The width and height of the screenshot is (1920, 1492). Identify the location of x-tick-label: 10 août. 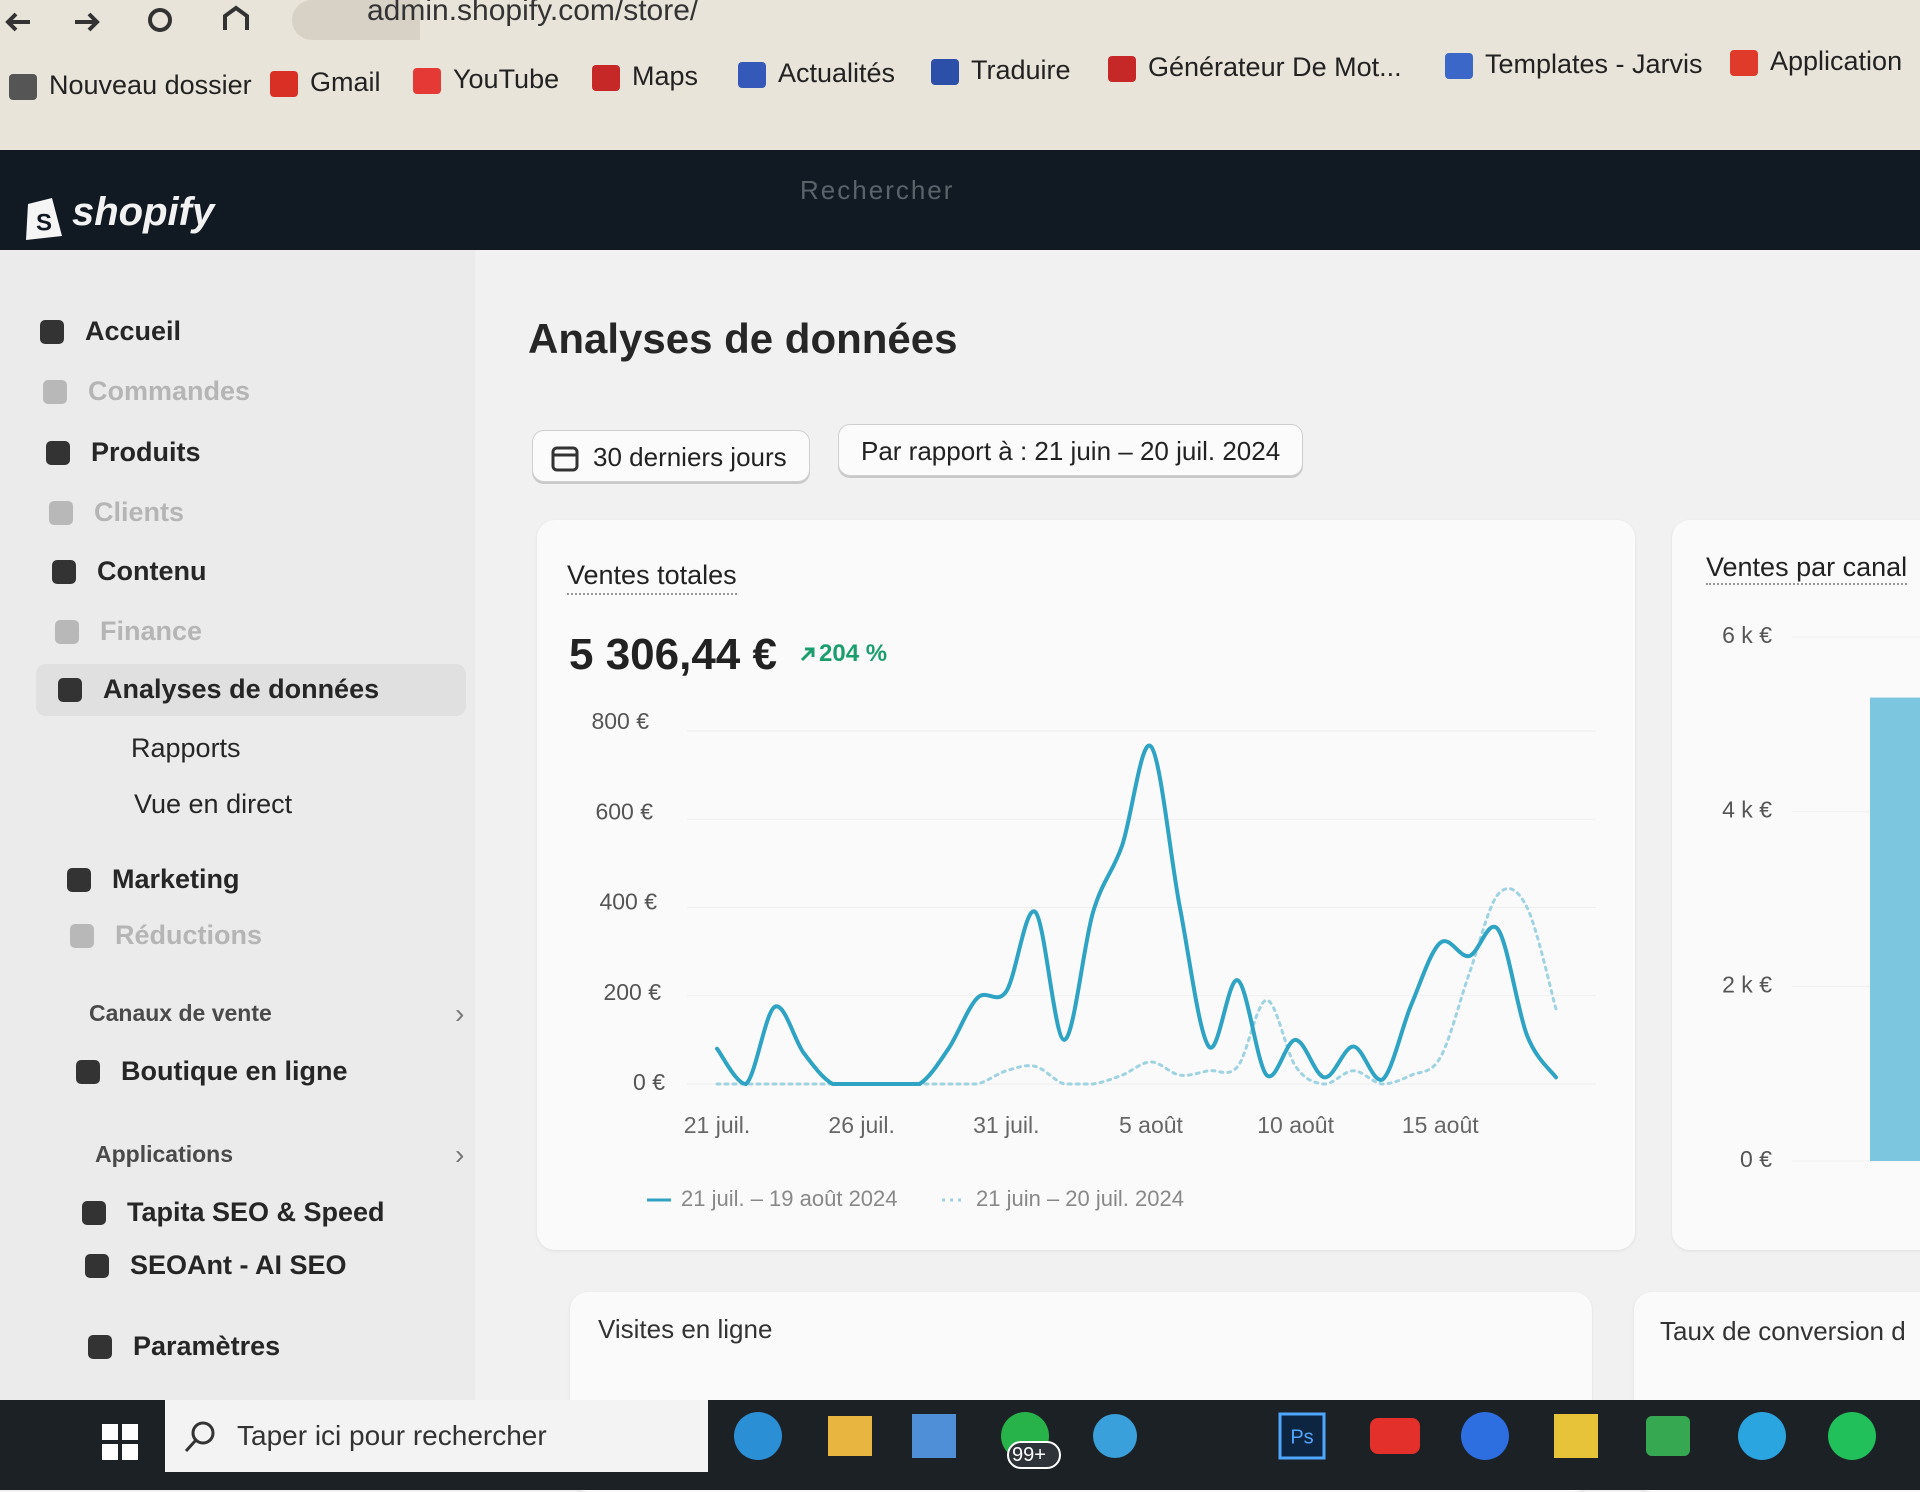
(1295, 1125).